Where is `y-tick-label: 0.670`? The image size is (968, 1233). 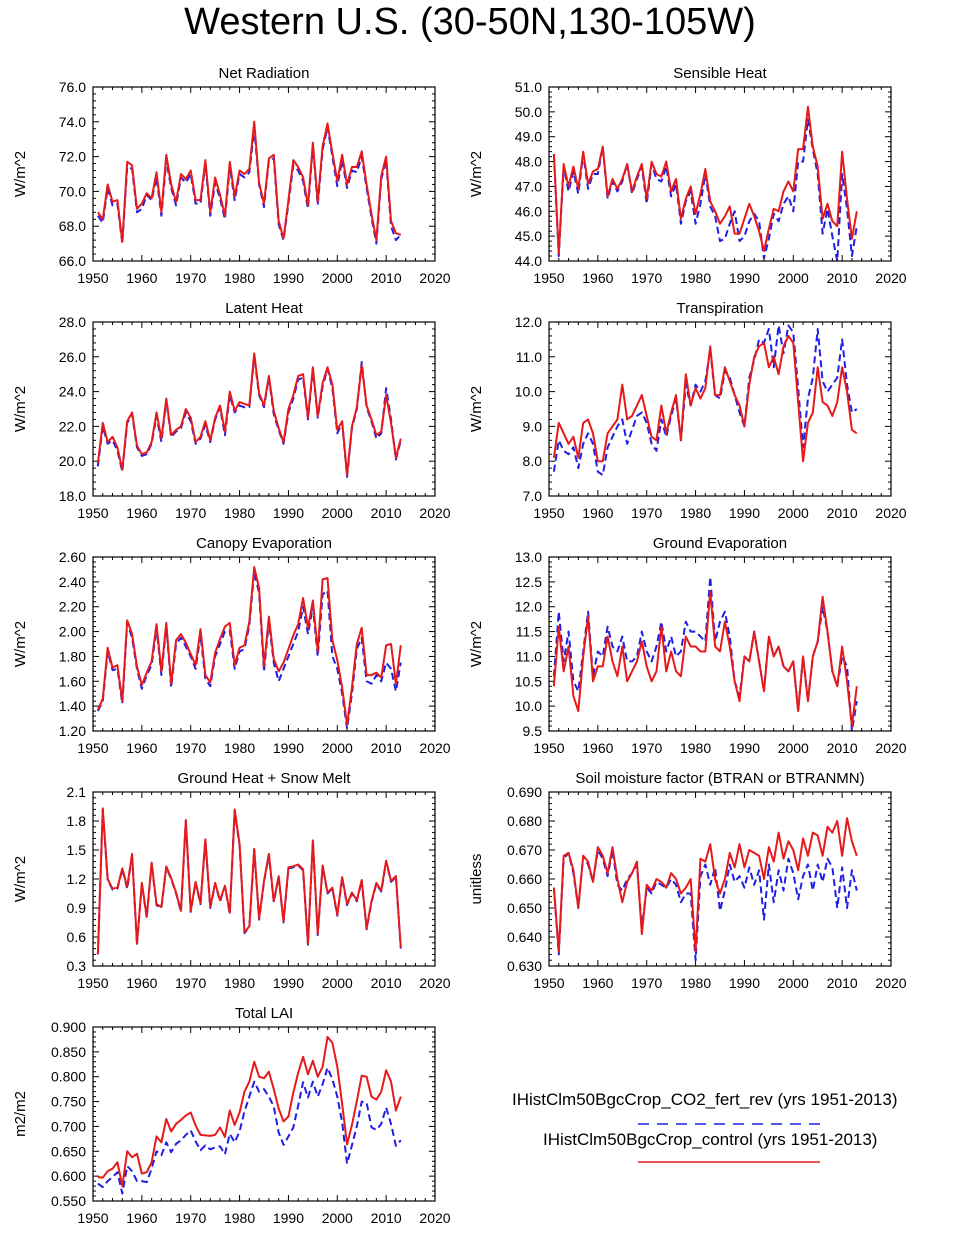
y-tick-label: 0.670 is located at coordinates (524, 850).